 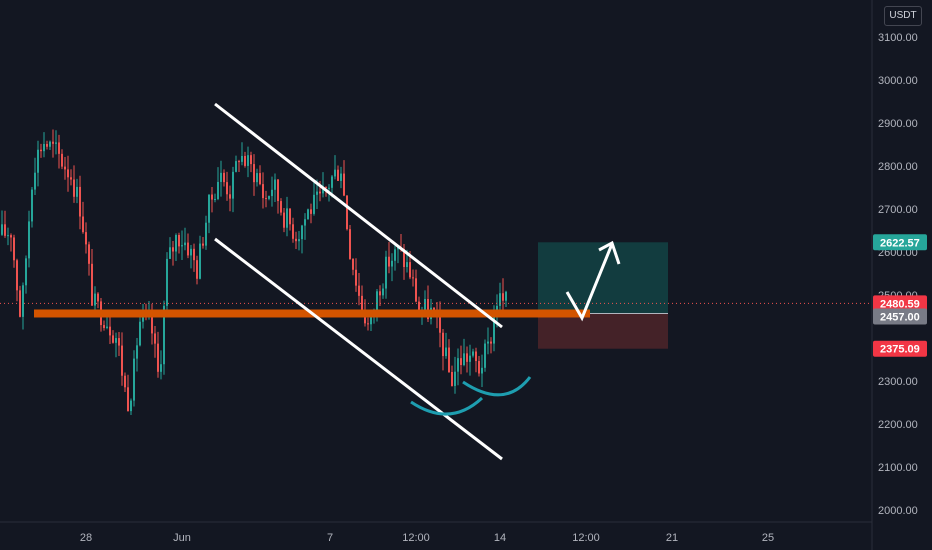 I want to click on target-price-tag, so click(x=900, y=242).